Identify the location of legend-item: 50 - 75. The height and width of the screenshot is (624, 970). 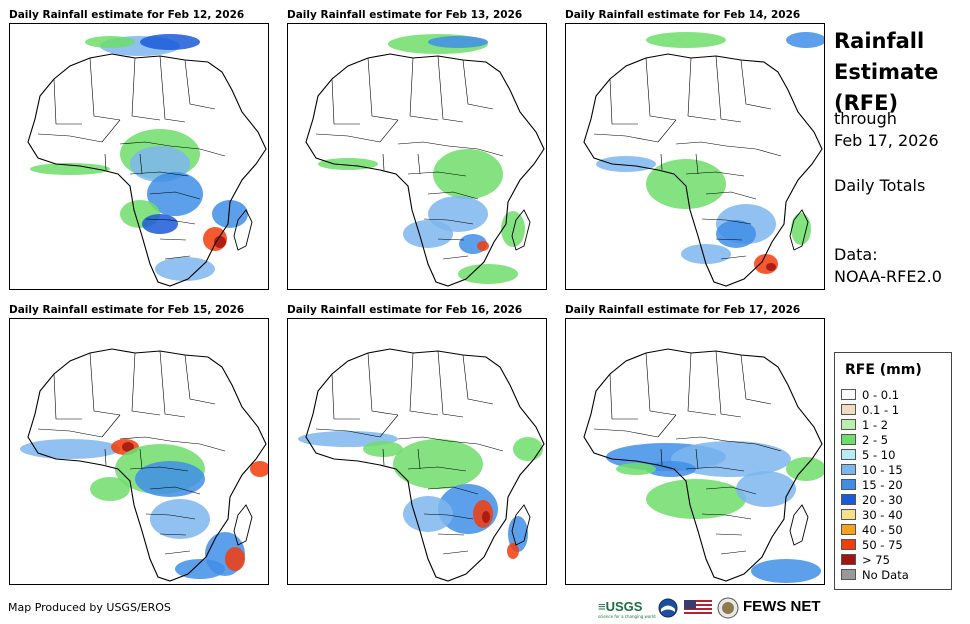
(872, 544).